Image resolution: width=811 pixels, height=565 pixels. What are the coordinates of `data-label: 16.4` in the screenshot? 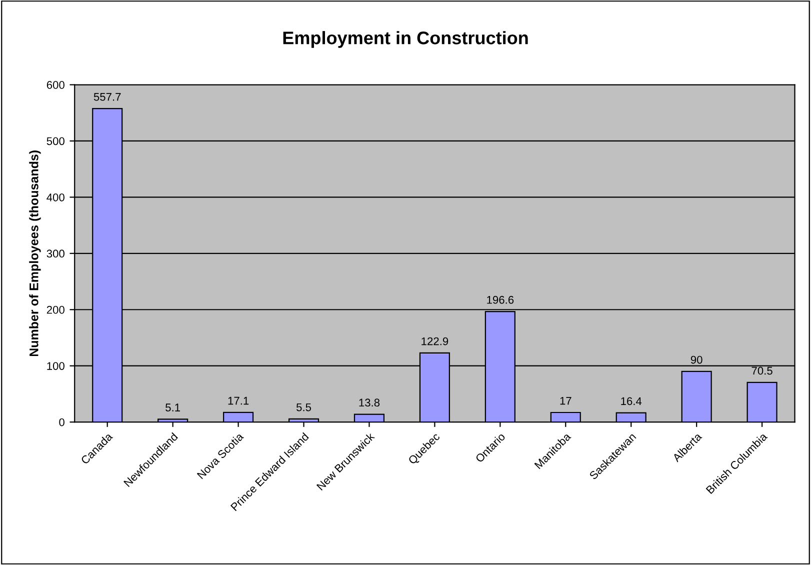 It's located at (631, 401).